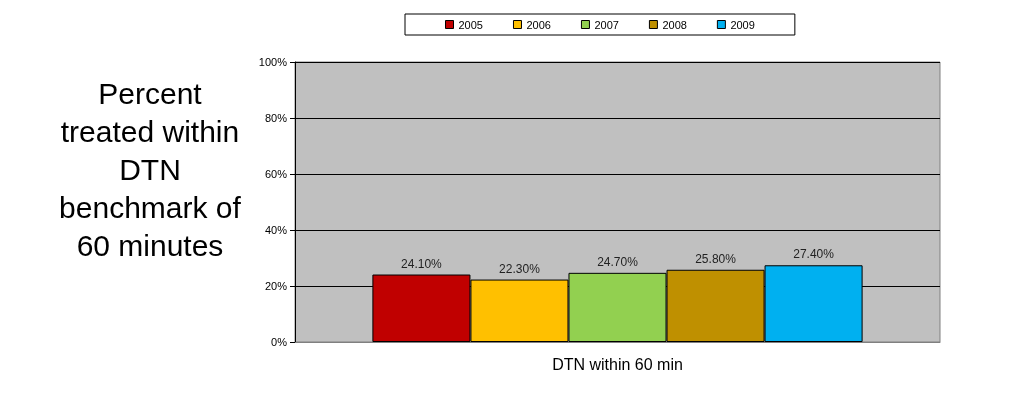 The image size is (1025, 400). I want to click on y-tick-label: 20%, so click(276, 286).